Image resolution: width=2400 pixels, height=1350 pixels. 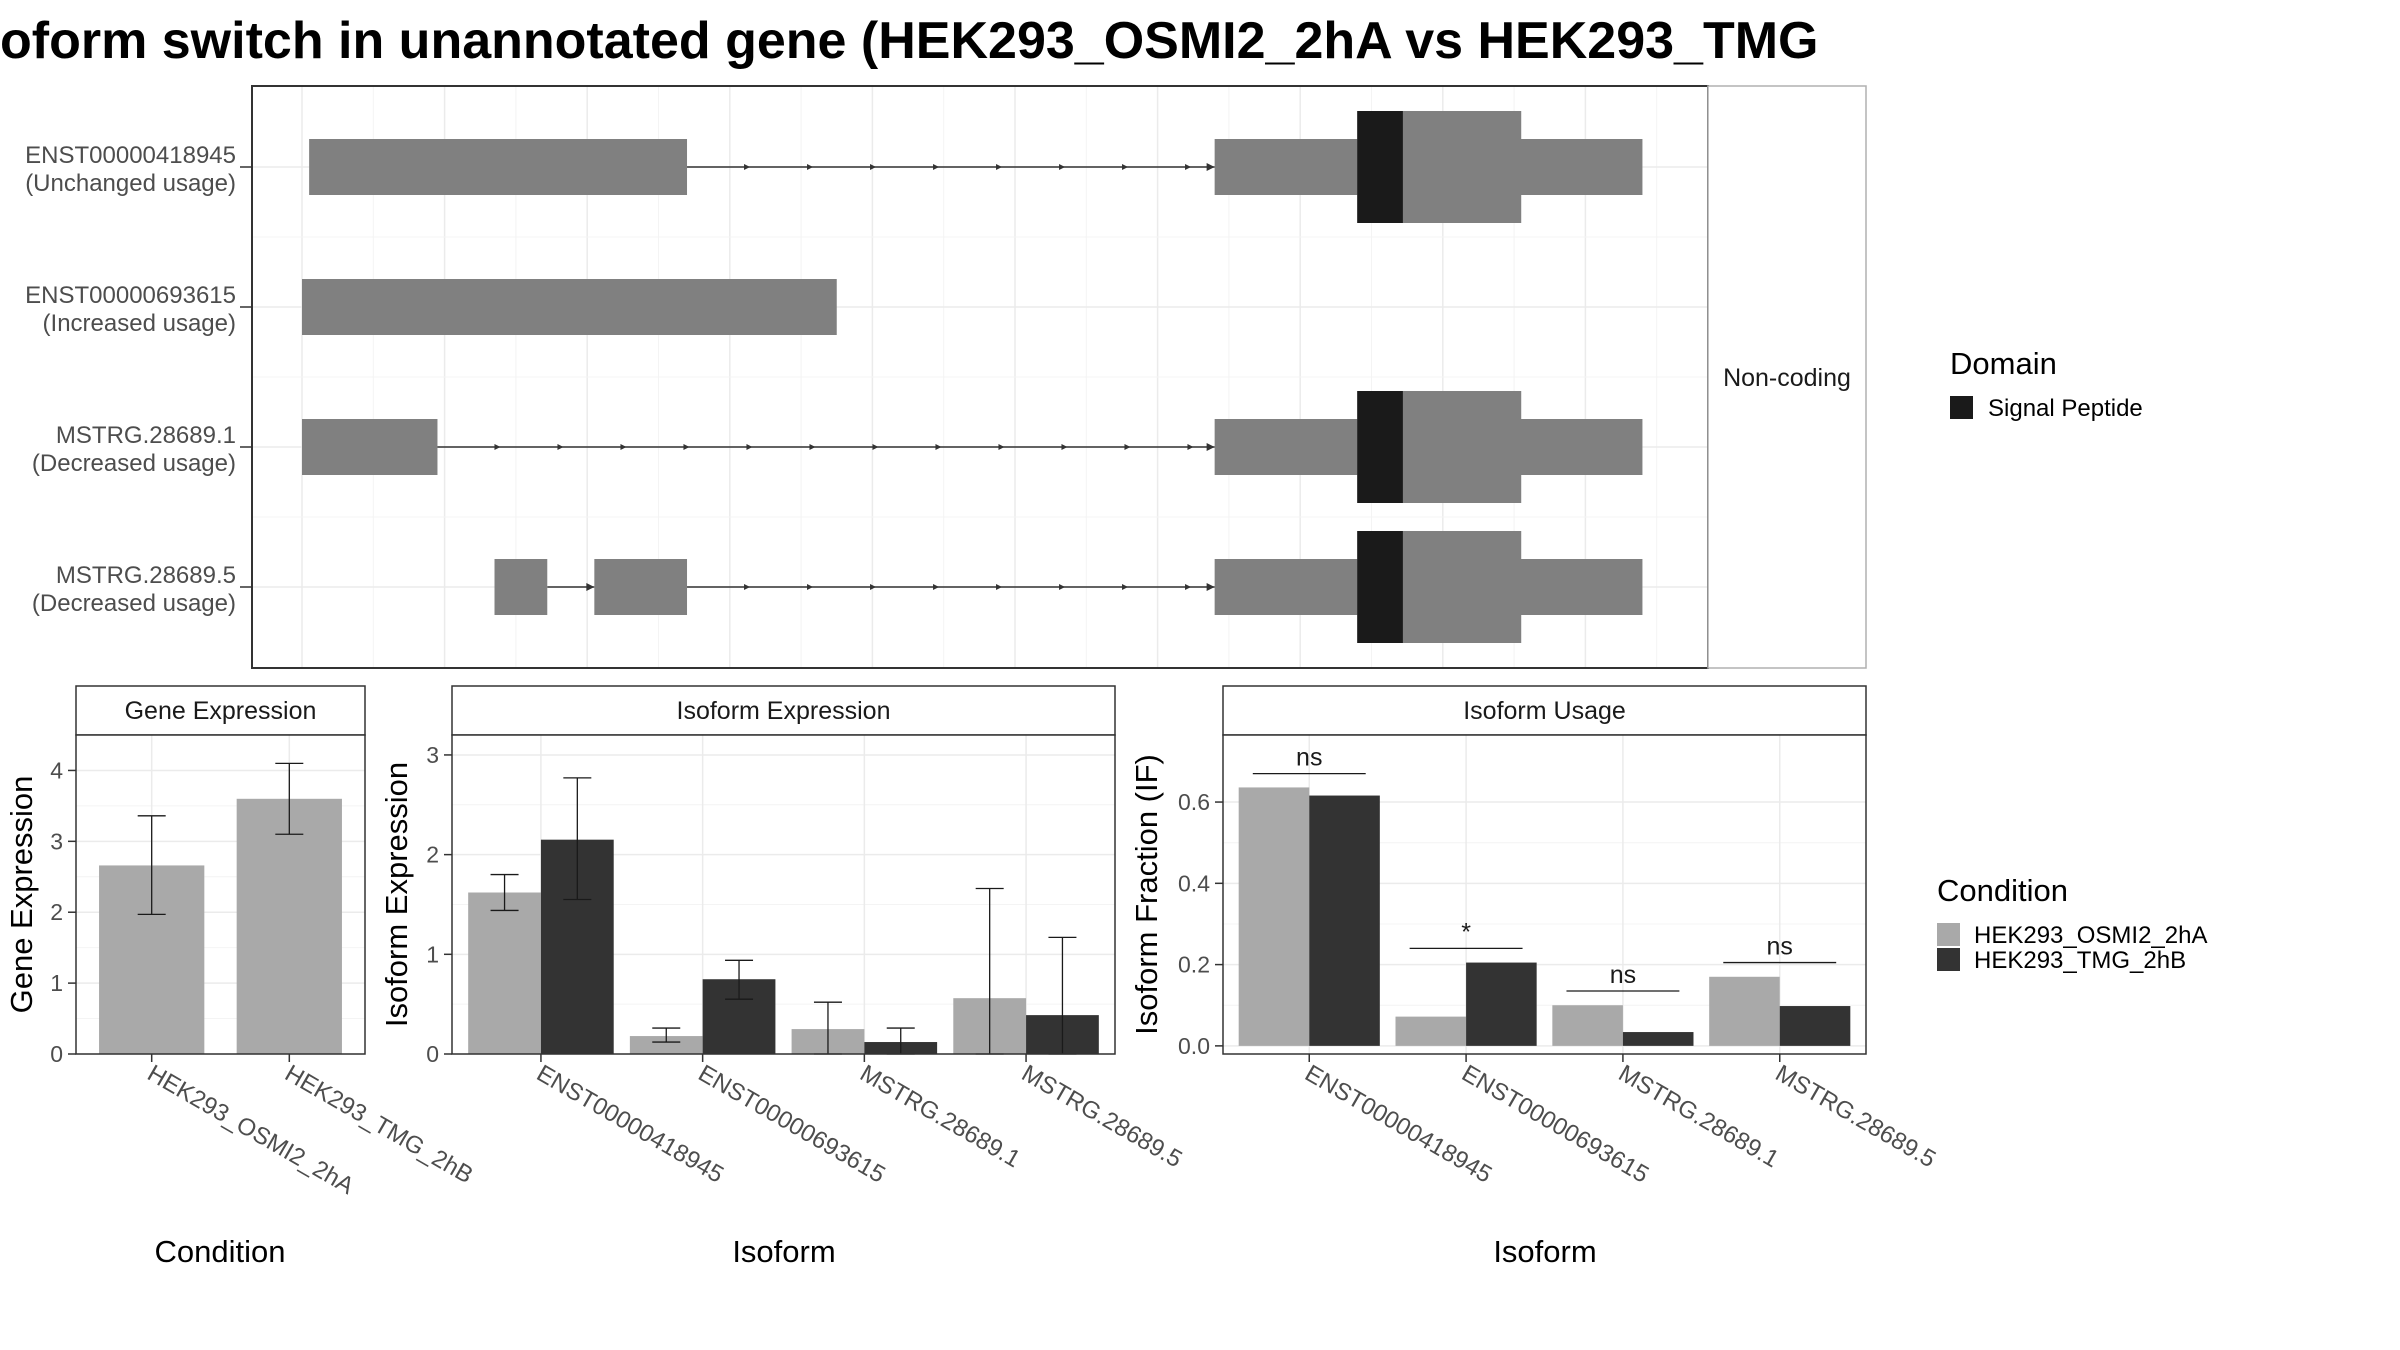 I want to click on transcript-name-label: MSTRG.28689.5, so click(x=146, y=575).